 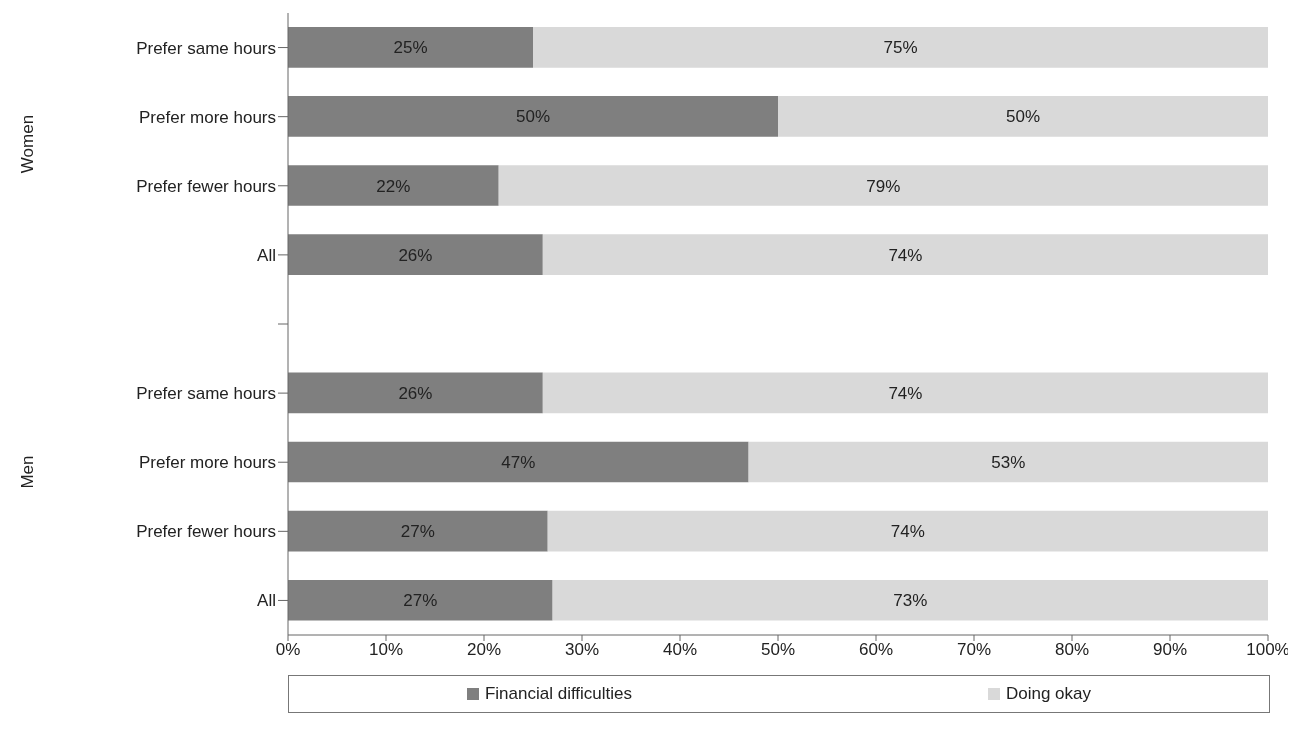 I want to click on x-tick-label: 60%, so click(x=876, y=650).